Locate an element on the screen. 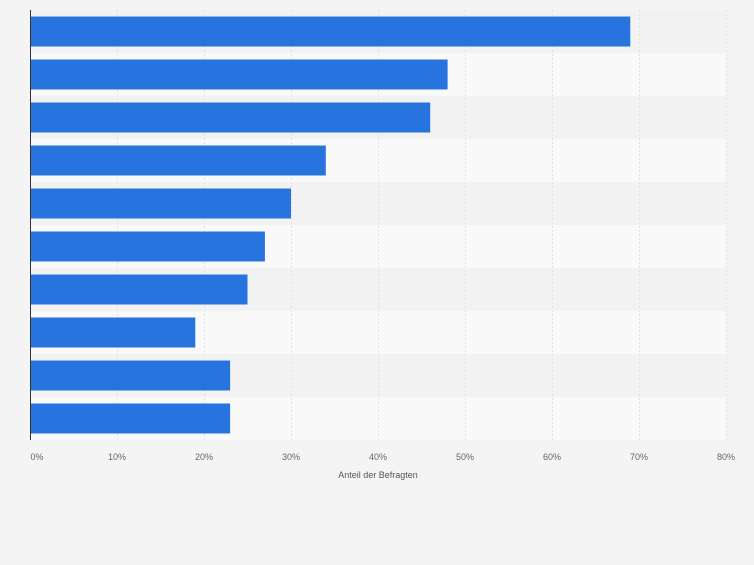 This screenshot has height=565, width=754. tick-label-50: 50% is located at coordinates (465, 457).